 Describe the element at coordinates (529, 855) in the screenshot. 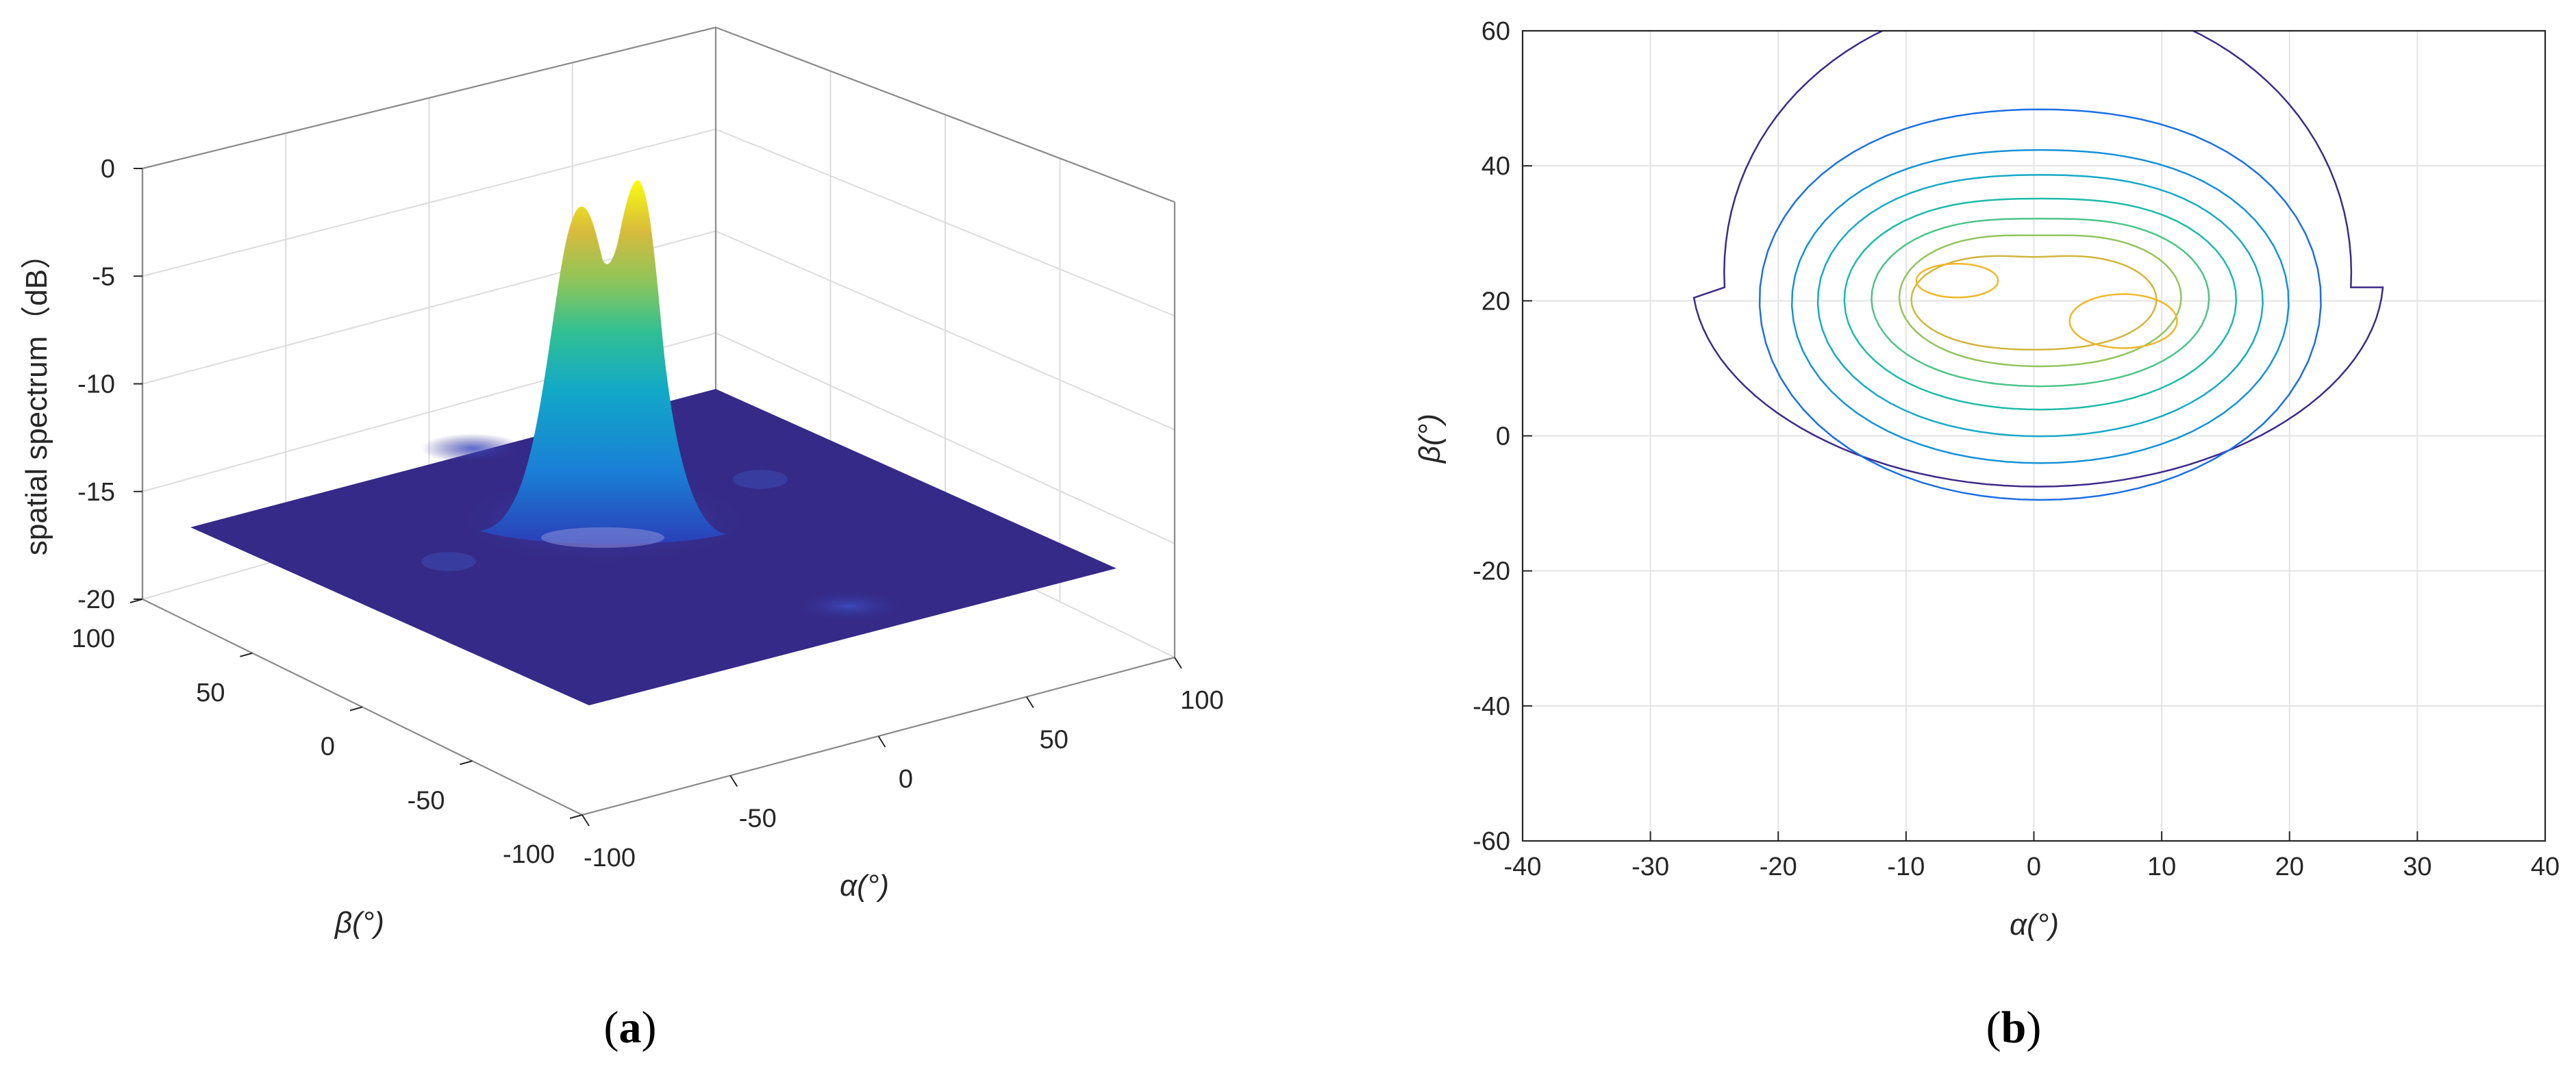

I see `beta-tick-label: -100` at that location.